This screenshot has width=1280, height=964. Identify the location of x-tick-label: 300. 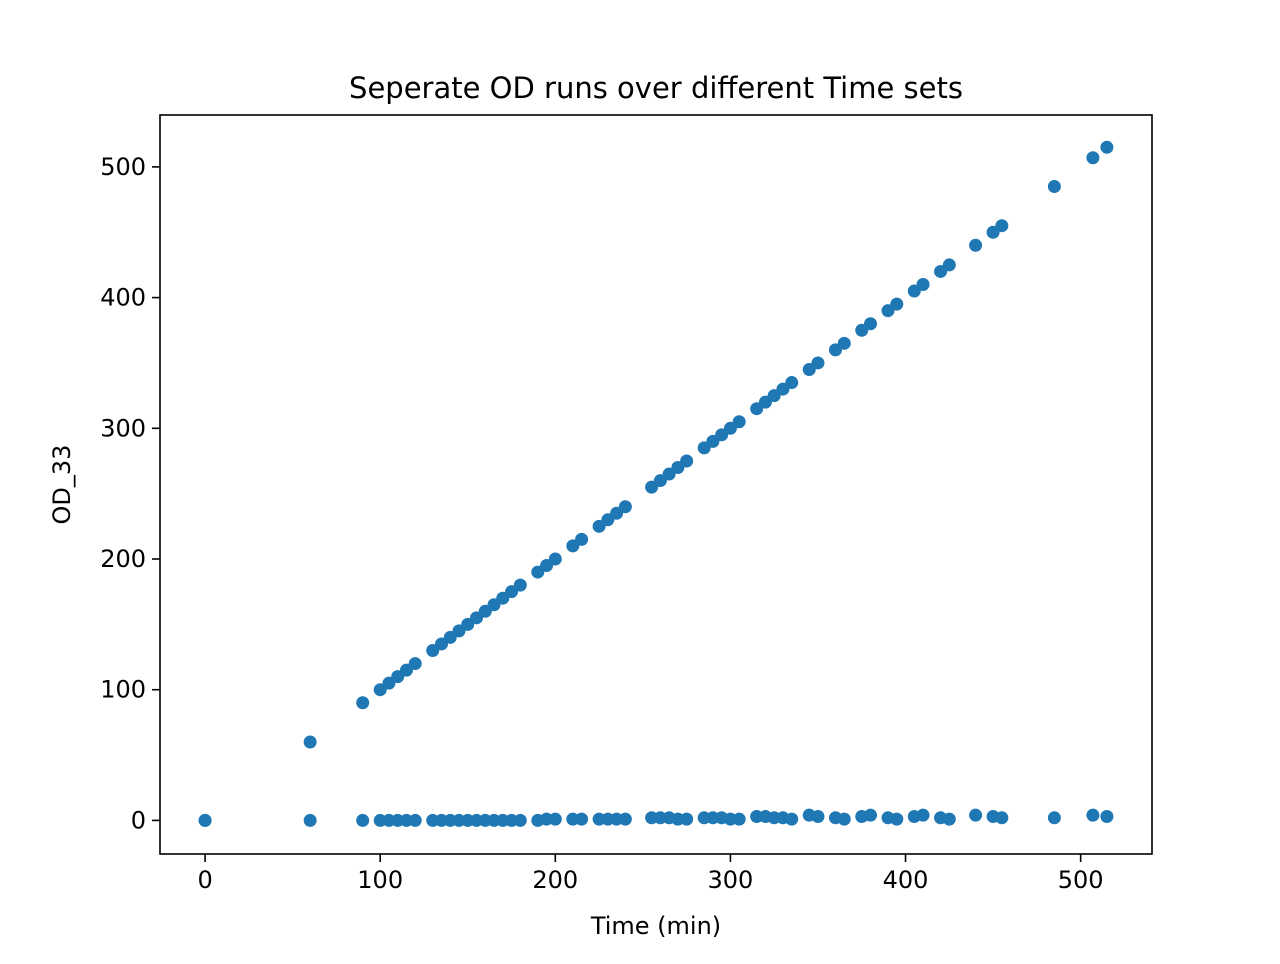
(731, 880).